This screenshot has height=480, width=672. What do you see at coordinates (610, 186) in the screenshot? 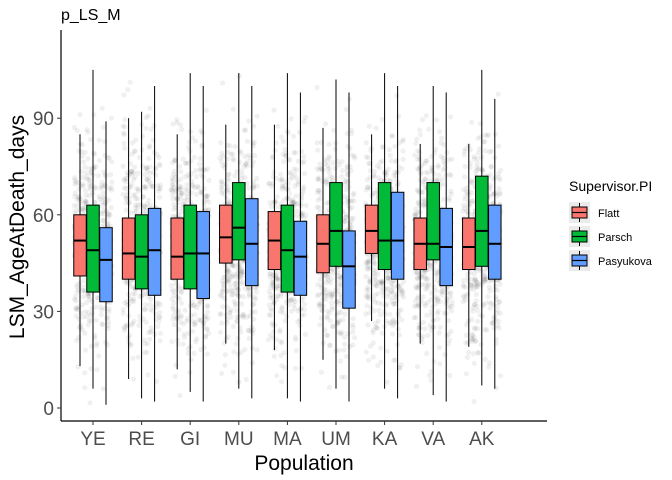
I see `legend-title: Supervisor.PI` at bounding box center [610, 186].